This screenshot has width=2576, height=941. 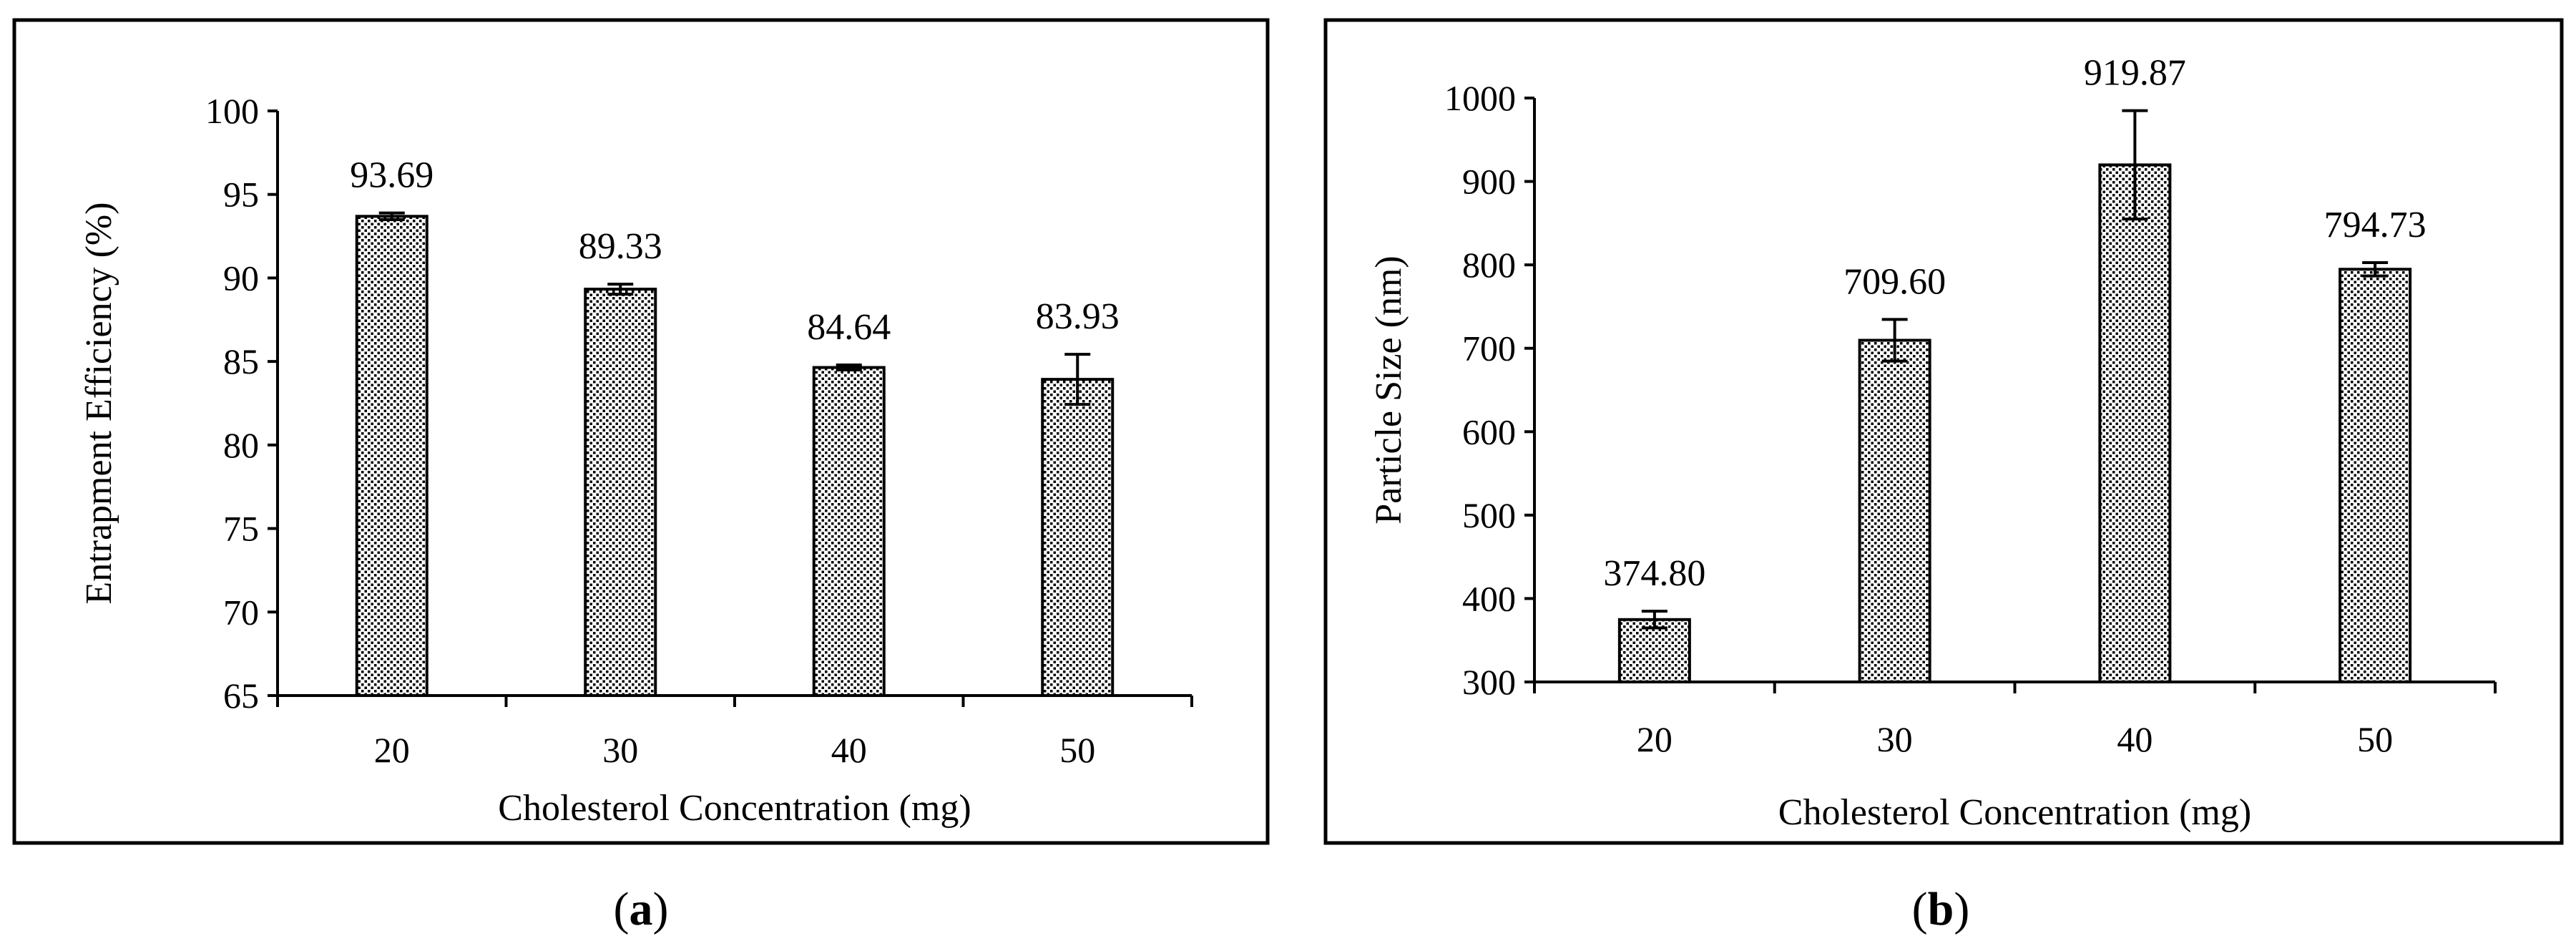 What do you see at coordinates (620, 246) in the screenshot?
I see `data-label-a-30: 89.33` at bounding box center [620, 246].